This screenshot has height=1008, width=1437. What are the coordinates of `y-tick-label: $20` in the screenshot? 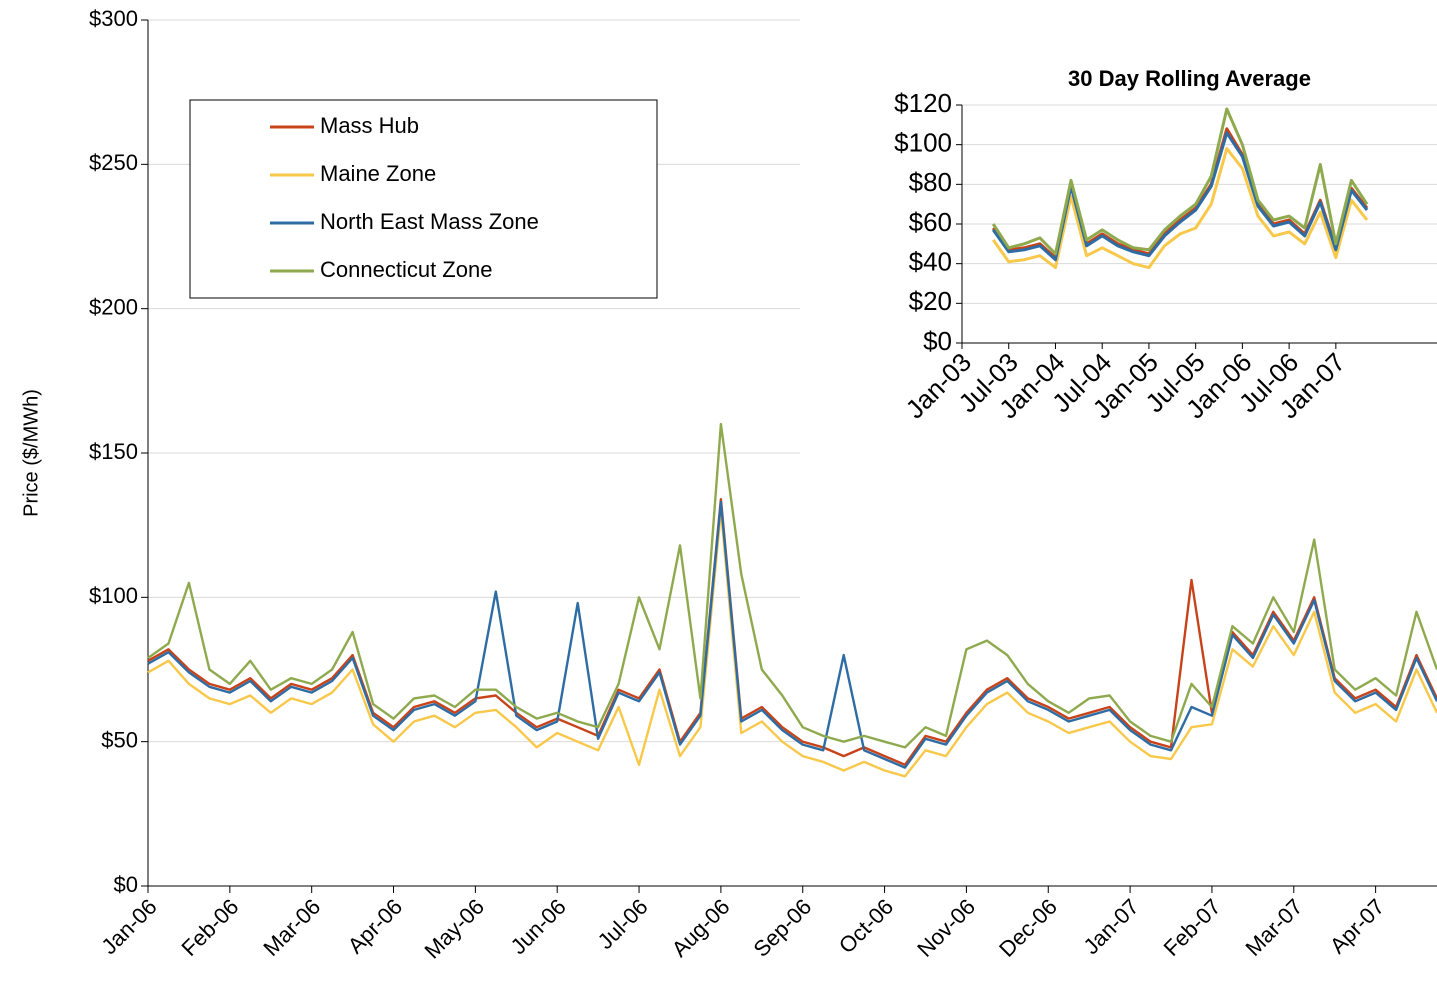 It's located at (930, 301).